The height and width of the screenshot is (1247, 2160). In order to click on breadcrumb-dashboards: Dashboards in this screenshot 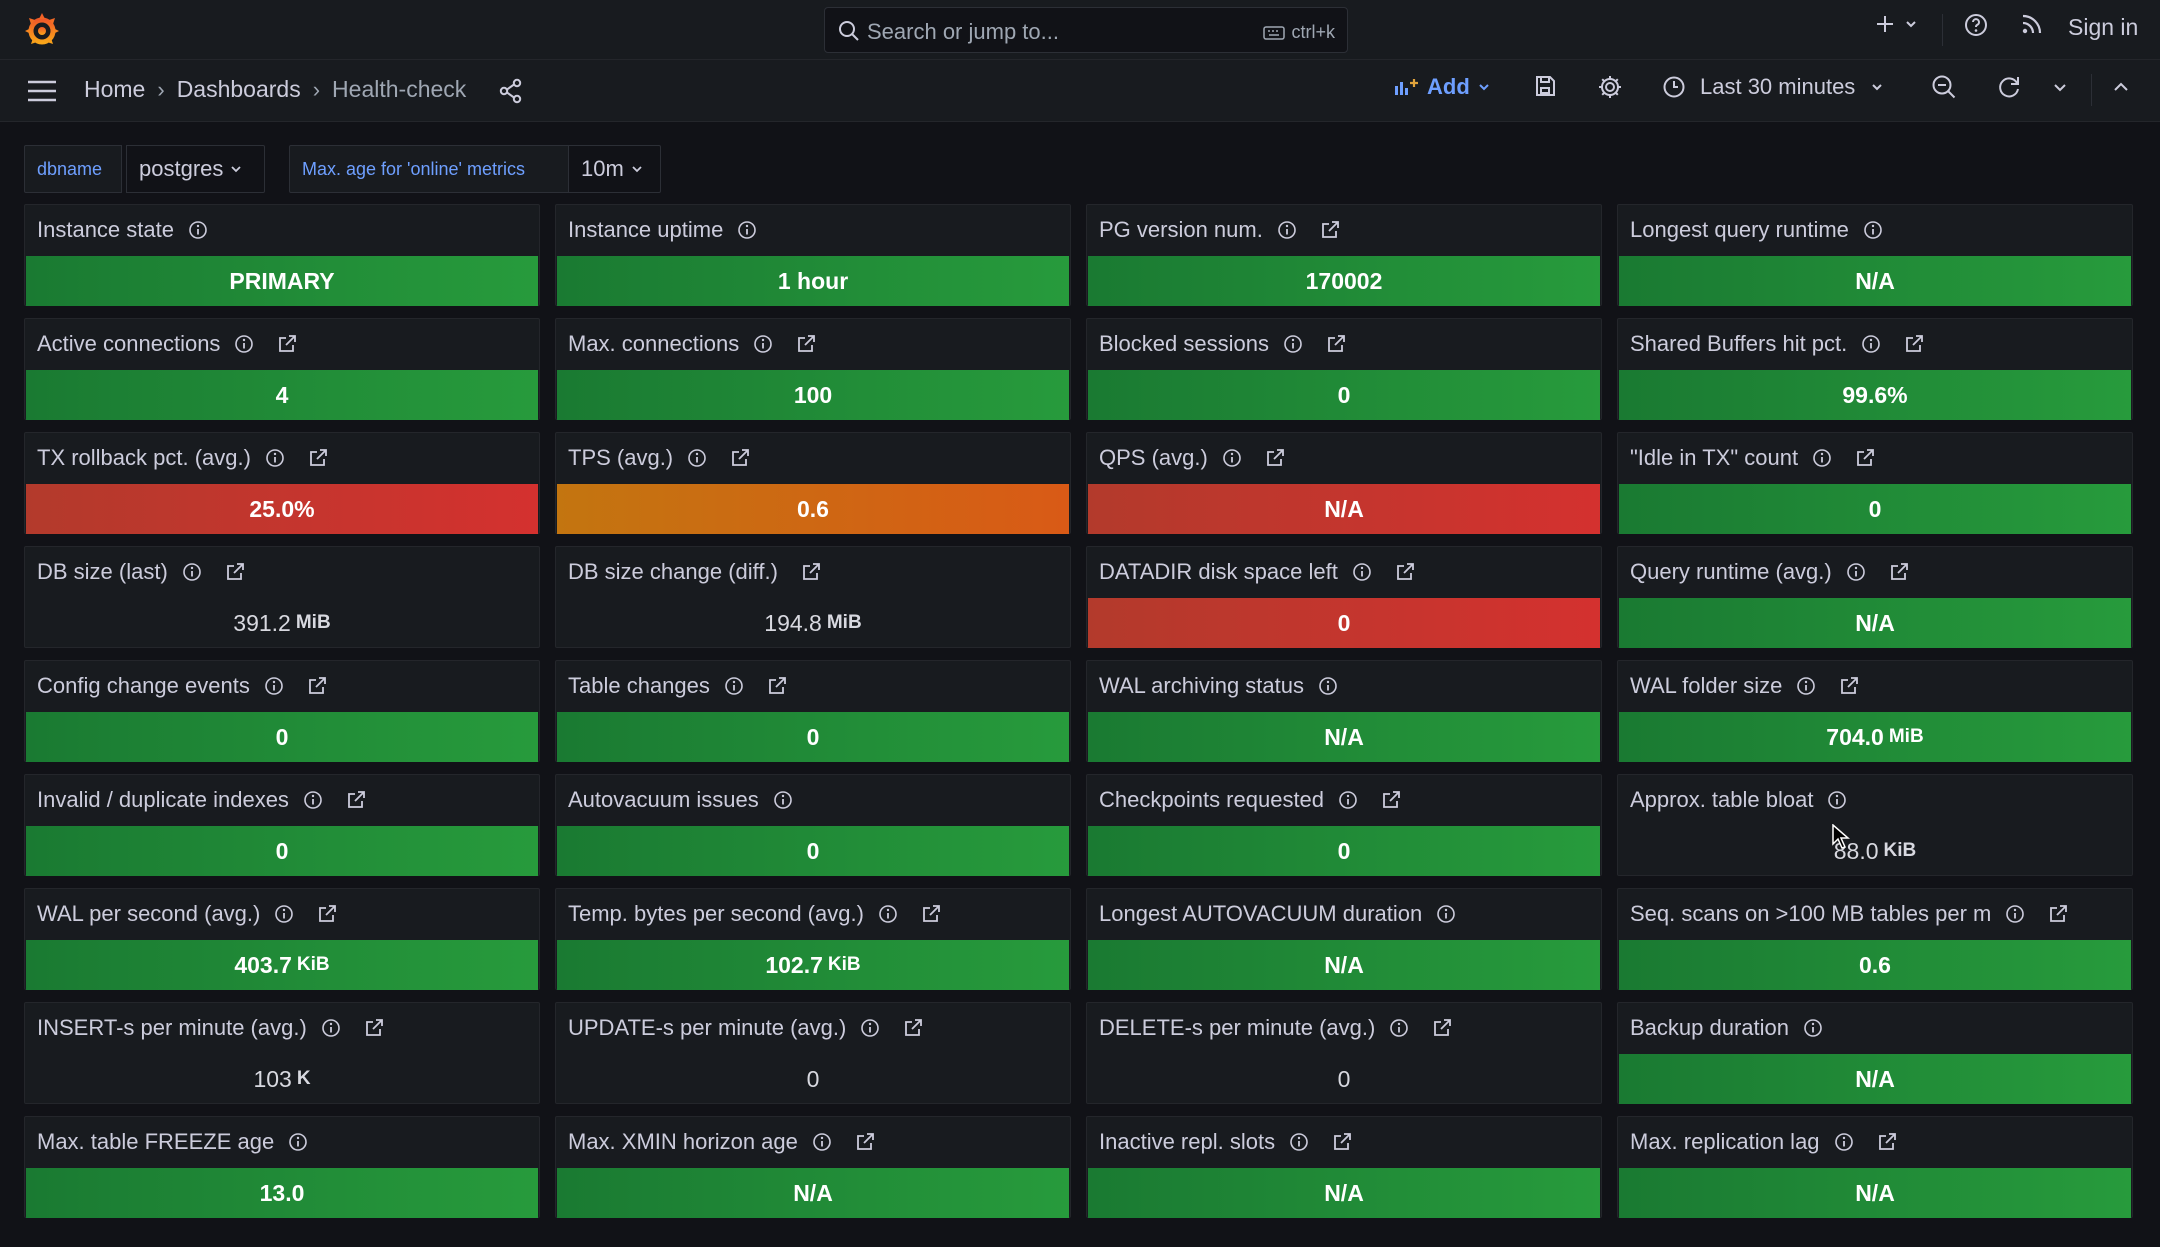, I will do `click(238, 89)`.